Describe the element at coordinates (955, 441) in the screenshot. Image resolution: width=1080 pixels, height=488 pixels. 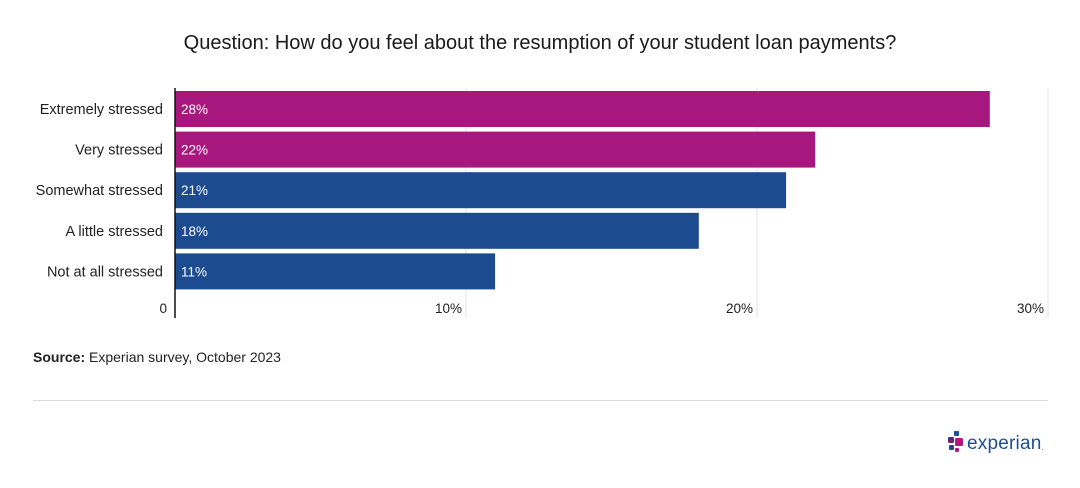
I see `experian-dots-icon` at that location.